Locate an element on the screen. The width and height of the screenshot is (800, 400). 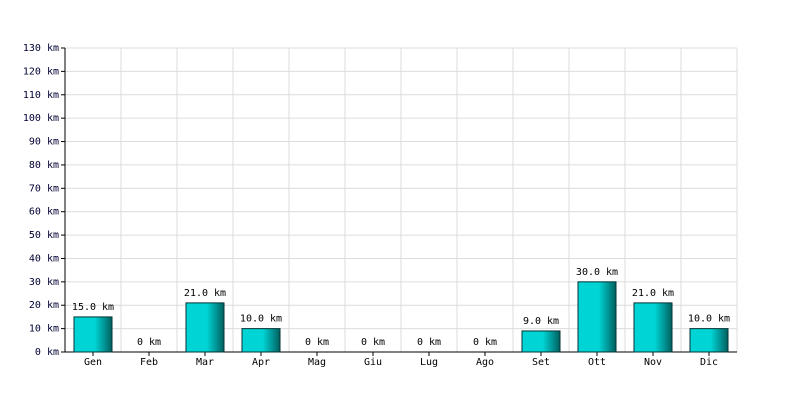
y-tick-label: 80 km is located at coordinates (44, 165).